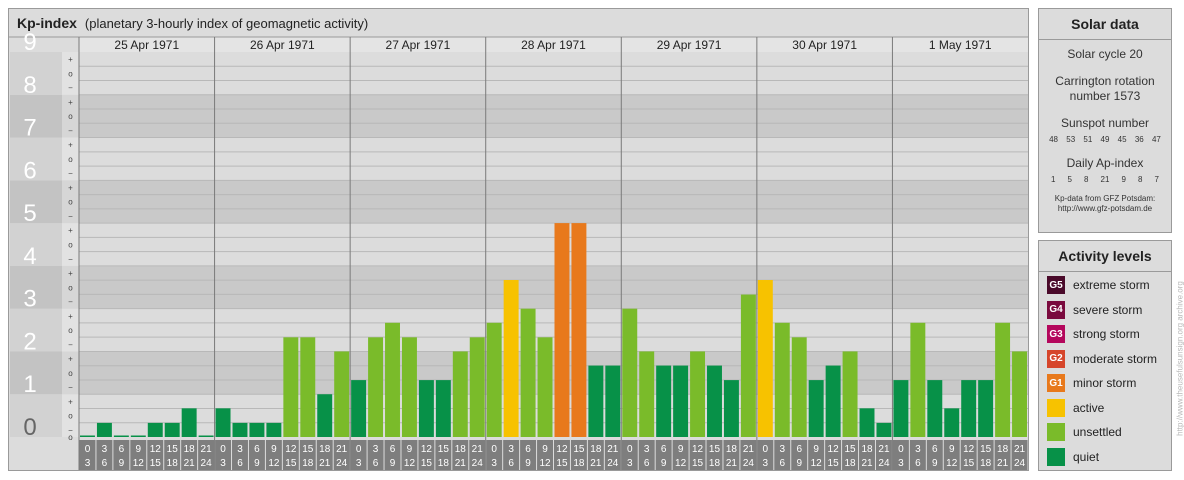 The image size is (1184, 480). What do you see at coordinates (1056, 334) in the screenshot?
I see `legend-swatch: G3` at bounding box center [1056, 334].